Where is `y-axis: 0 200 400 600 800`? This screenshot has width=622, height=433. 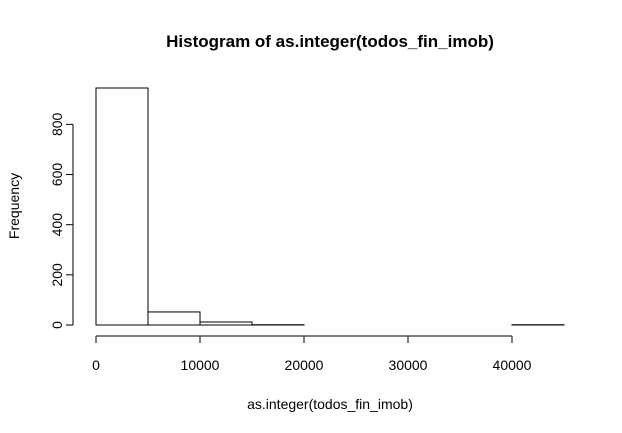 y-axis: 0 200 400 600 800 is located at coordinates (61, 220).